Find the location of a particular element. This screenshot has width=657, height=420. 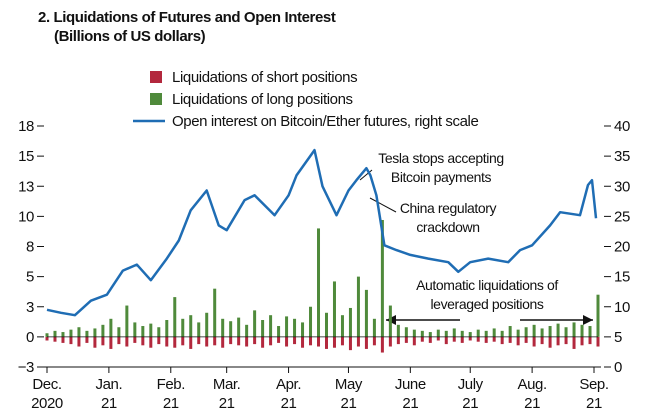

x-tick-label: May 21 is located at coordinates (349, 394).